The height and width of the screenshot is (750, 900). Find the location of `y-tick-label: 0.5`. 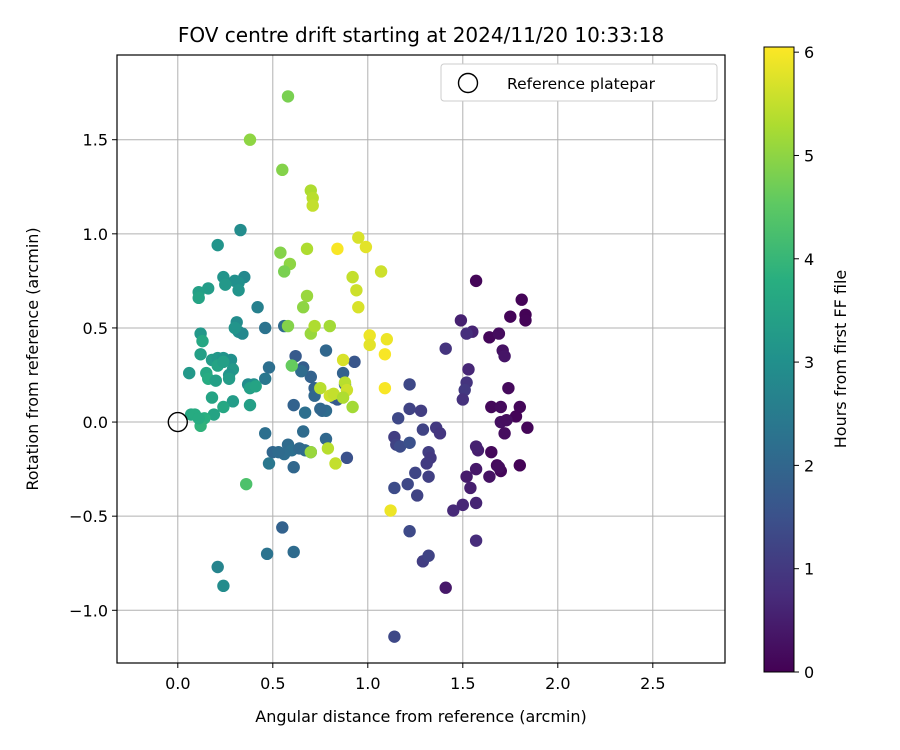

y-tick-label: 0.5 is located at coordinates (95, 328).